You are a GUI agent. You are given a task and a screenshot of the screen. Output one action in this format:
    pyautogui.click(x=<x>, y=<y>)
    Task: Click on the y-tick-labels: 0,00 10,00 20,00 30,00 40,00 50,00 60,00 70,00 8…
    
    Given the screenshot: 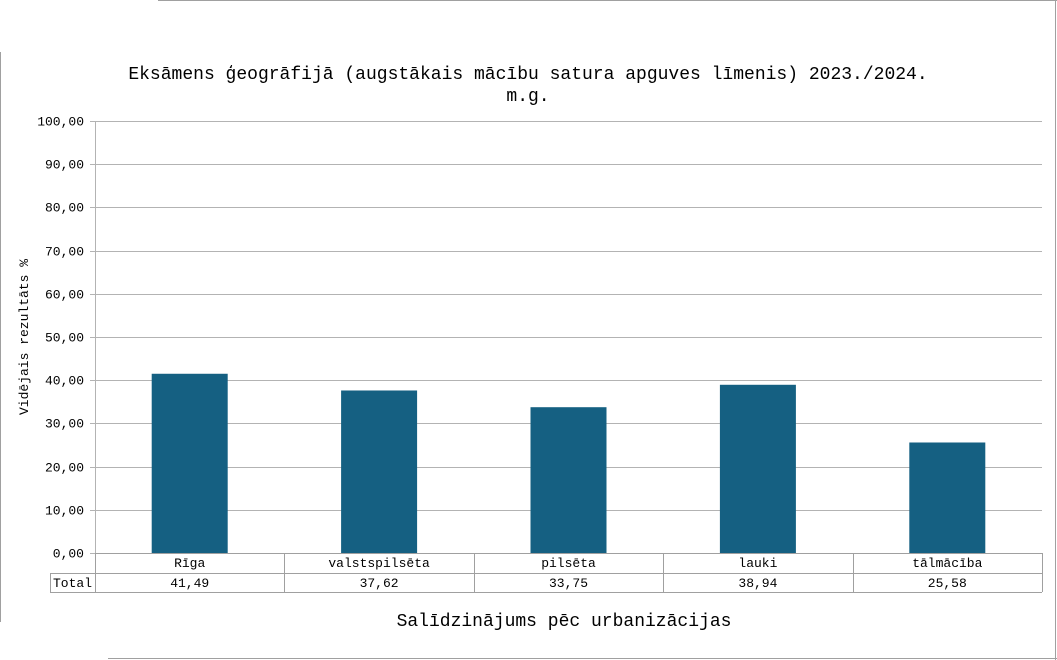 What is the action you would take?
    pyautogui.click(x=60, y=338)
    